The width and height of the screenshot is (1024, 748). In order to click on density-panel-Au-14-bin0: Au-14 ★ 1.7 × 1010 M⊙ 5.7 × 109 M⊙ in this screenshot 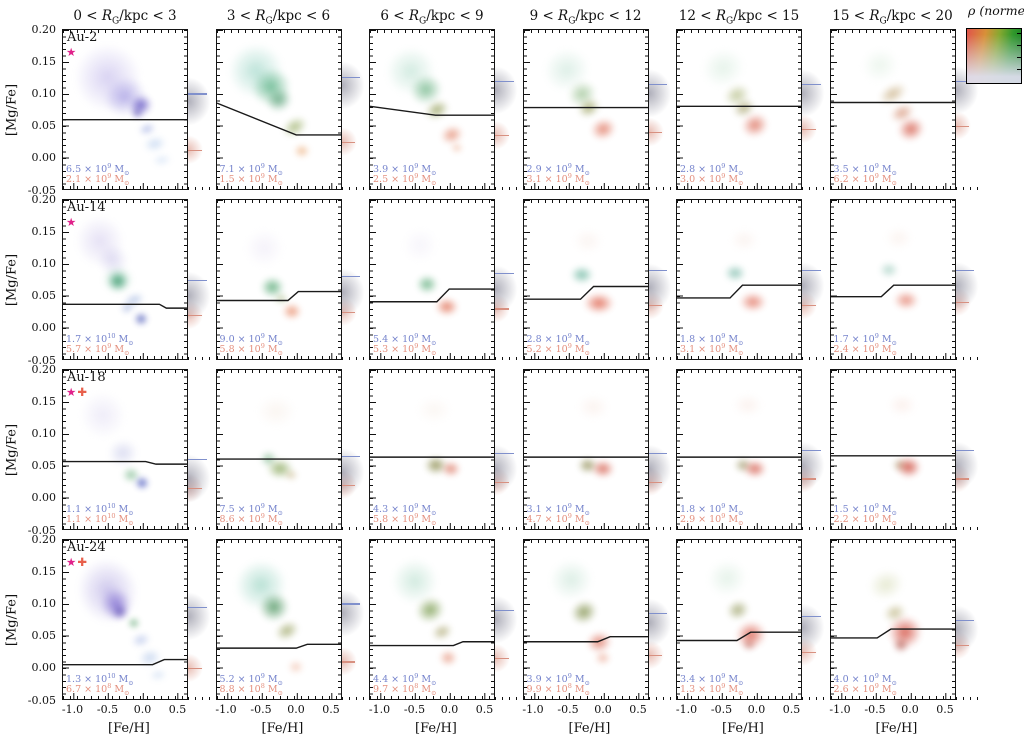, I will do `click(125, 279)`.